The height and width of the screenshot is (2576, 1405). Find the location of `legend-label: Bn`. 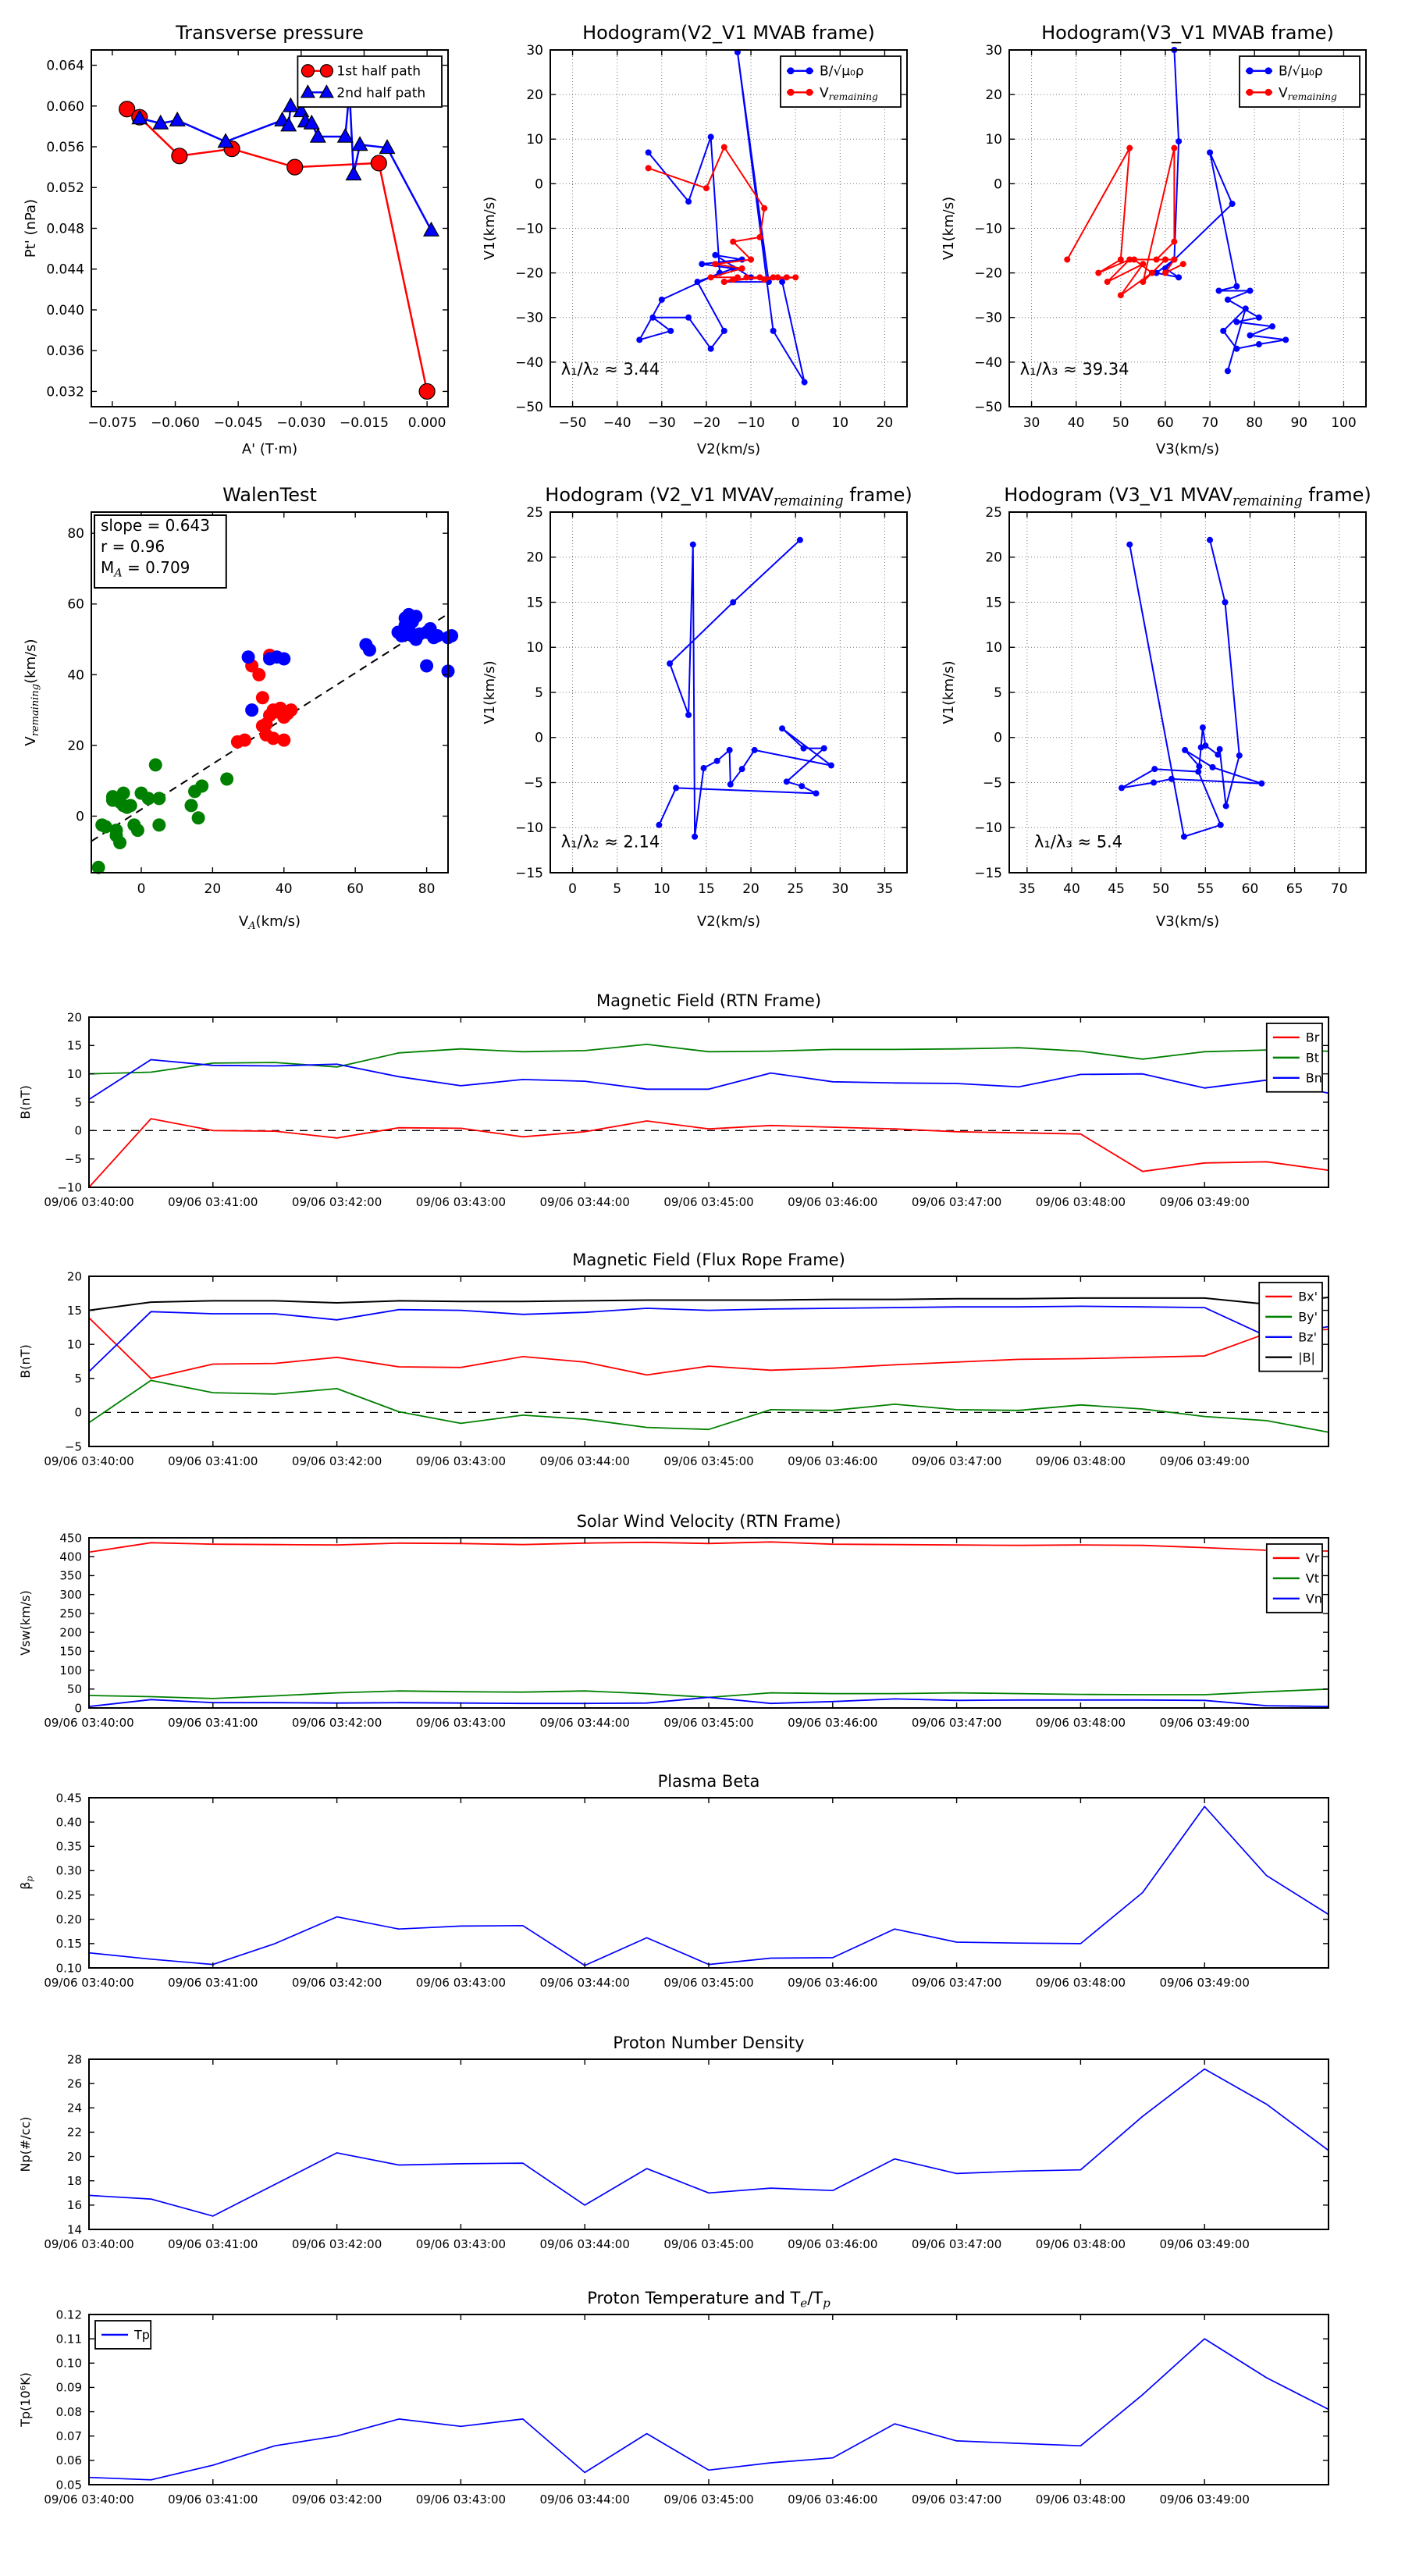

legend-label: Bn is located at coordinates (1314, 1077).